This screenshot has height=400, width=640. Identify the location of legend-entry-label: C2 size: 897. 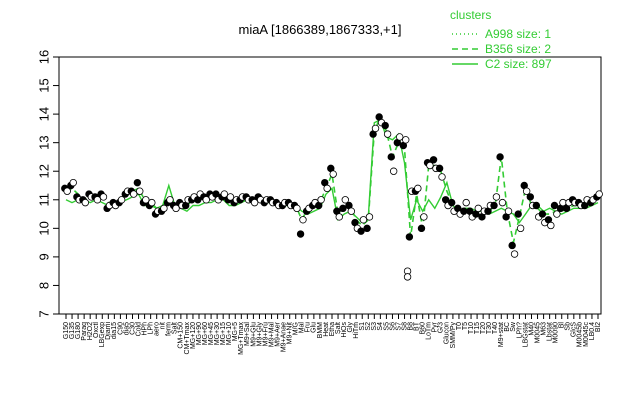
(518, 64).